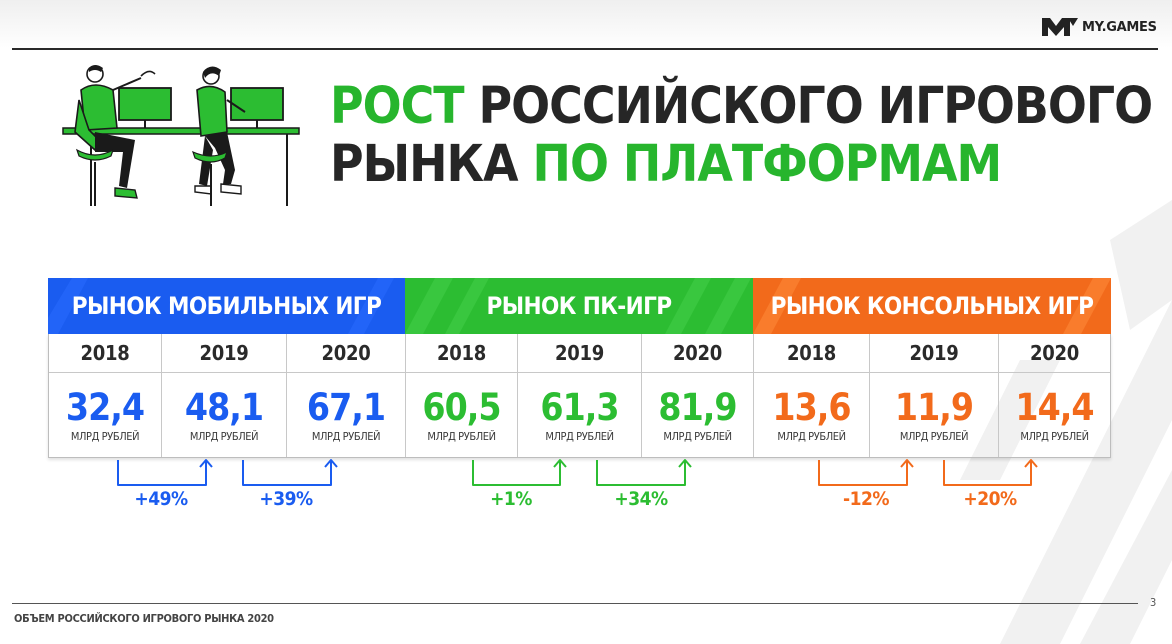 Image resolution: width=1172 pixels, height=644 pixels. Describe the element at coordinates (811, 407) in the screenshot. I see `value-number: 13,6` at that location.